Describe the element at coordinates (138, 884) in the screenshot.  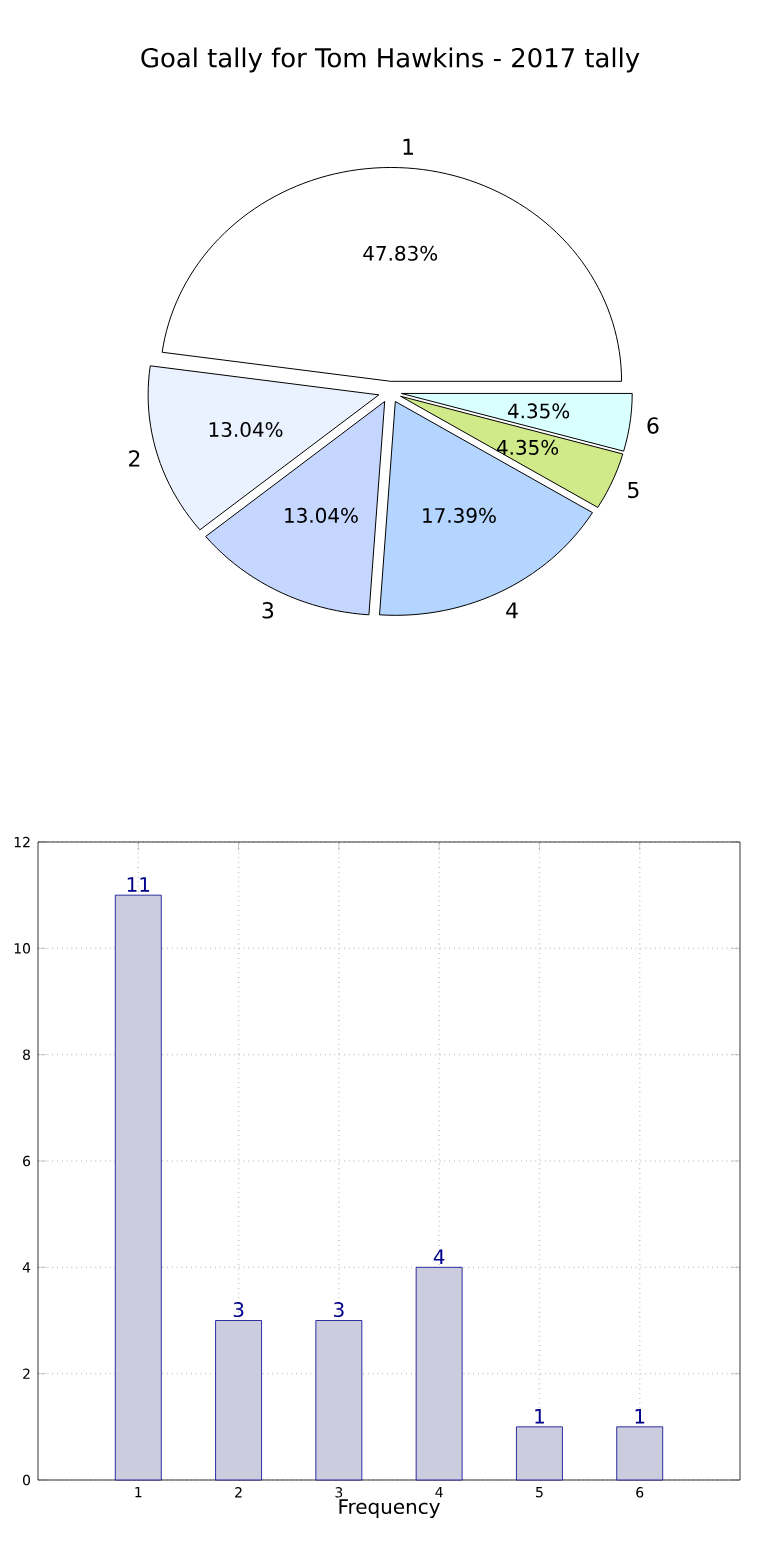
I see `data-label: 11` at that location.